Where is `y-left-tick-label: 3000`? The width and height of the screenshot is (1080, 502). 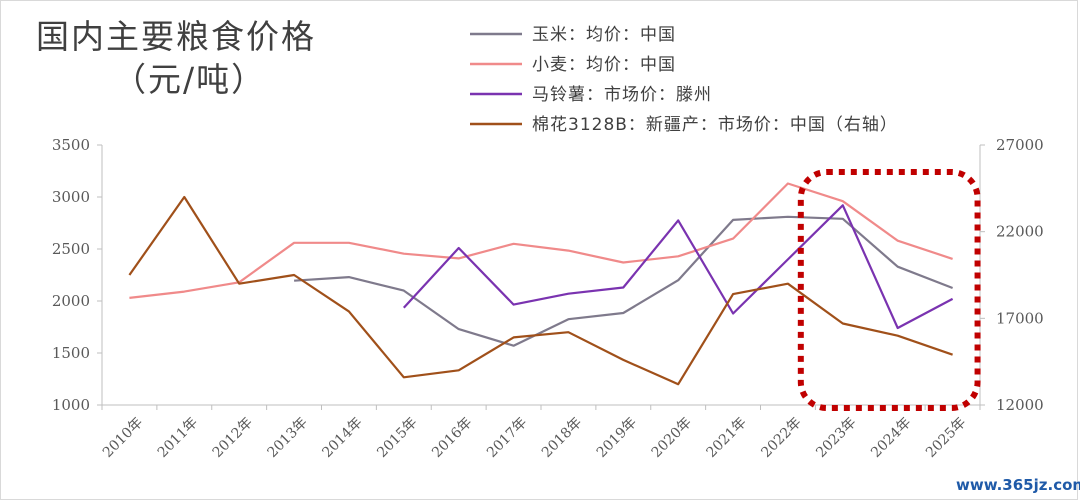
y-left-tick-label: 3000 is located at coordinates (71, 197).